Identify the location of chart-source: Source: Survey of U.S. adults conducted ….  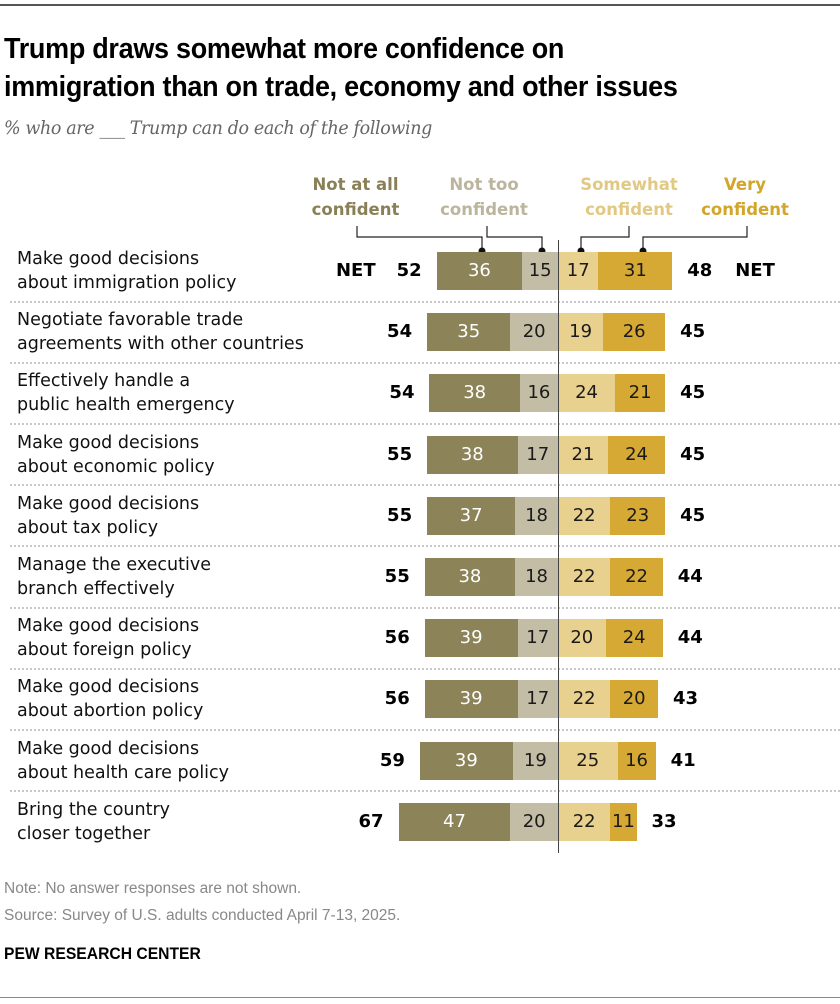
(202, 915).